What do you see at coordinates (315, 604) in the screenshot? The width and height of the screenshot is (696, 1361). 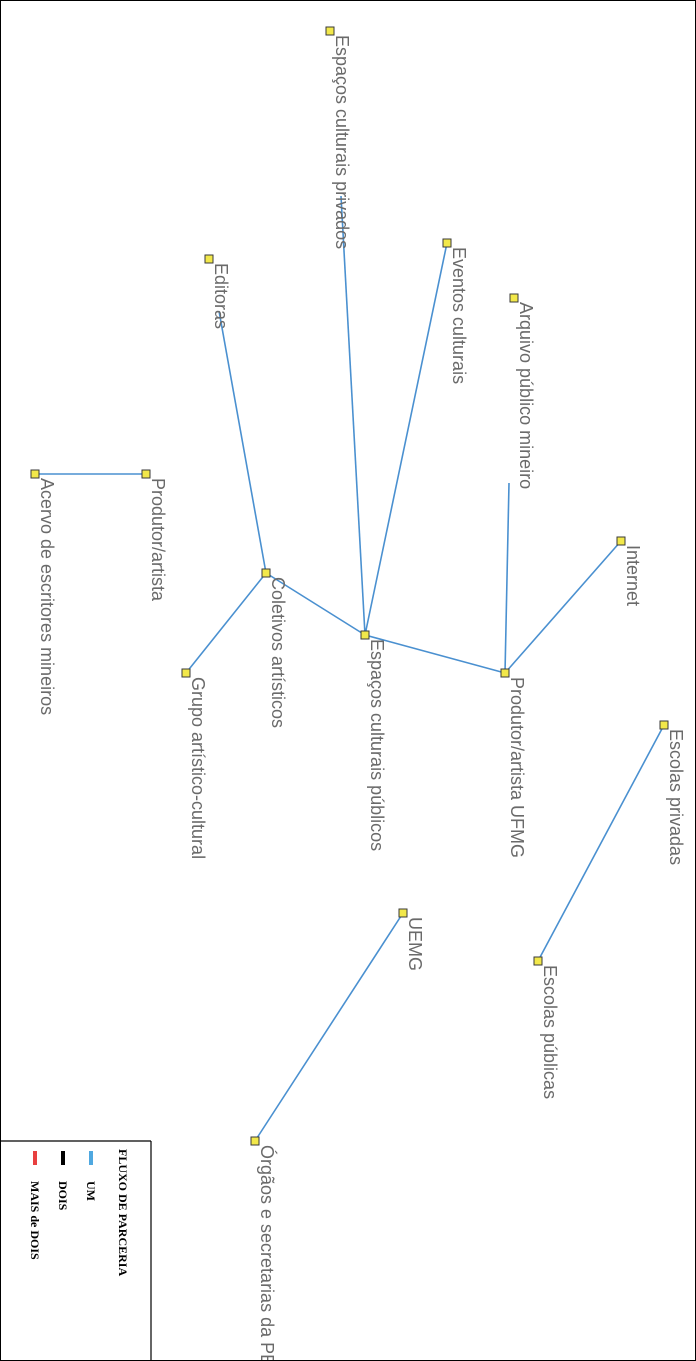 I see `edge-coletivos-esp_pub` at bounding box center [315, 604].